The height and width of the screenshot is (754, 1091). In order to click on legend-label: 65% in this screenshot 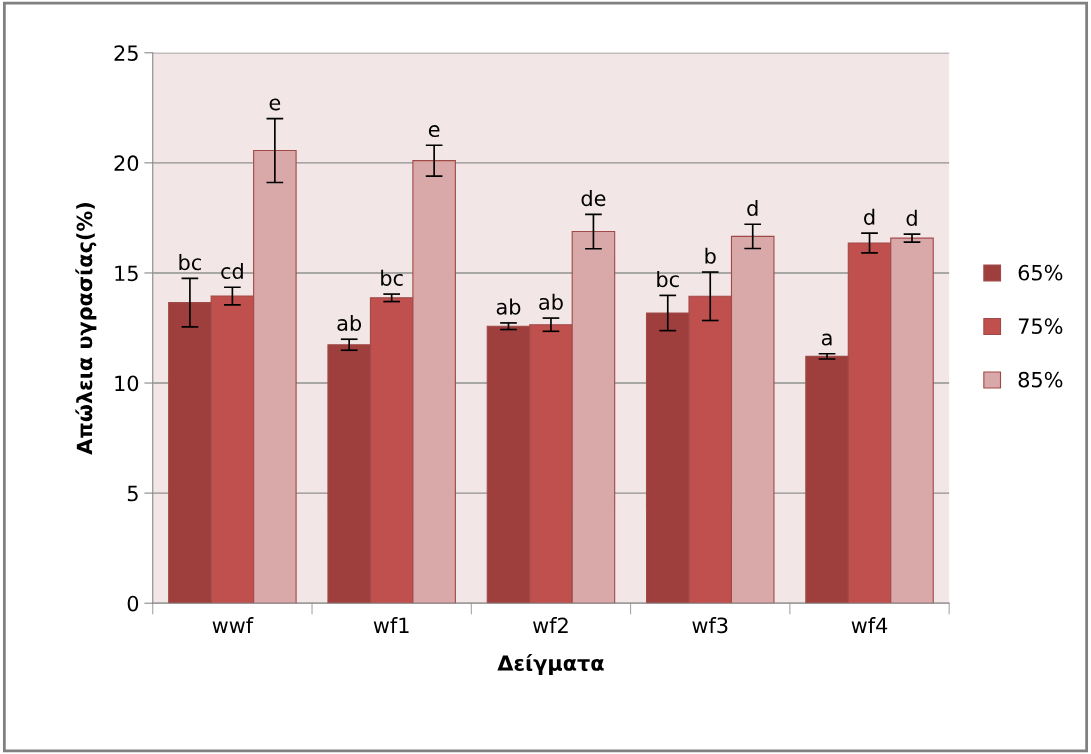, I will do `click(1040, 272)`.